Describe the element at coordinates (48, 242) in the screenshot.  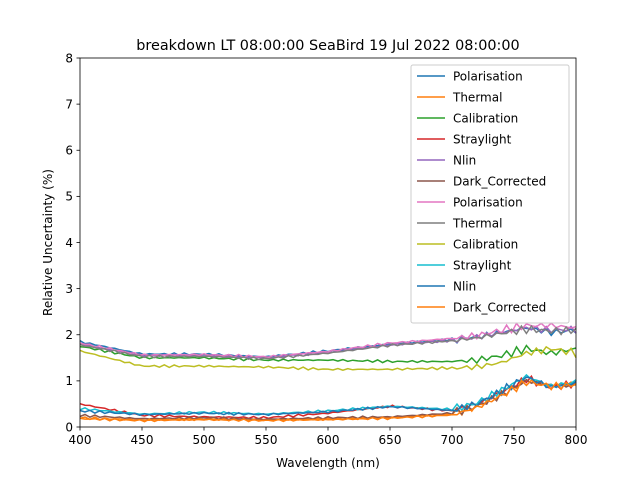
I see `y-axis-label: Relative Uncertainty (%)` at that location.